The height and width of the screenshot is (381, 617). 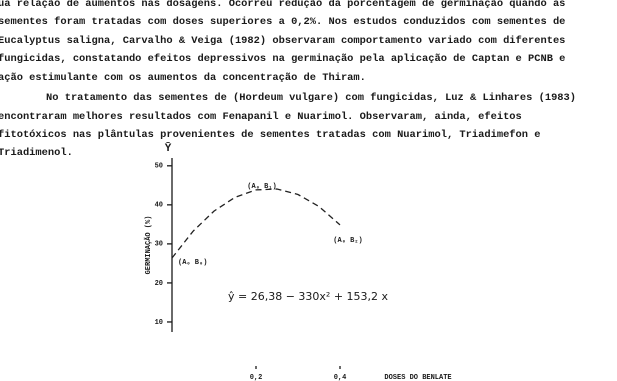 I want to click on y-tick-label: 50, so click(x=159, y=167).